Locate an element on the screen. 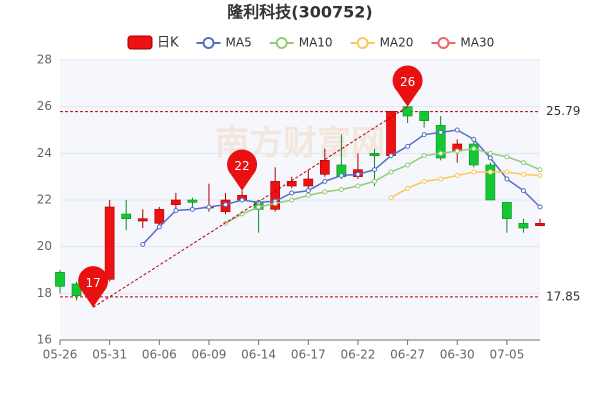 The height and width of the screenshot is (404, 600). x-tick-label: 06-14 is located at coordinates (258, 355).